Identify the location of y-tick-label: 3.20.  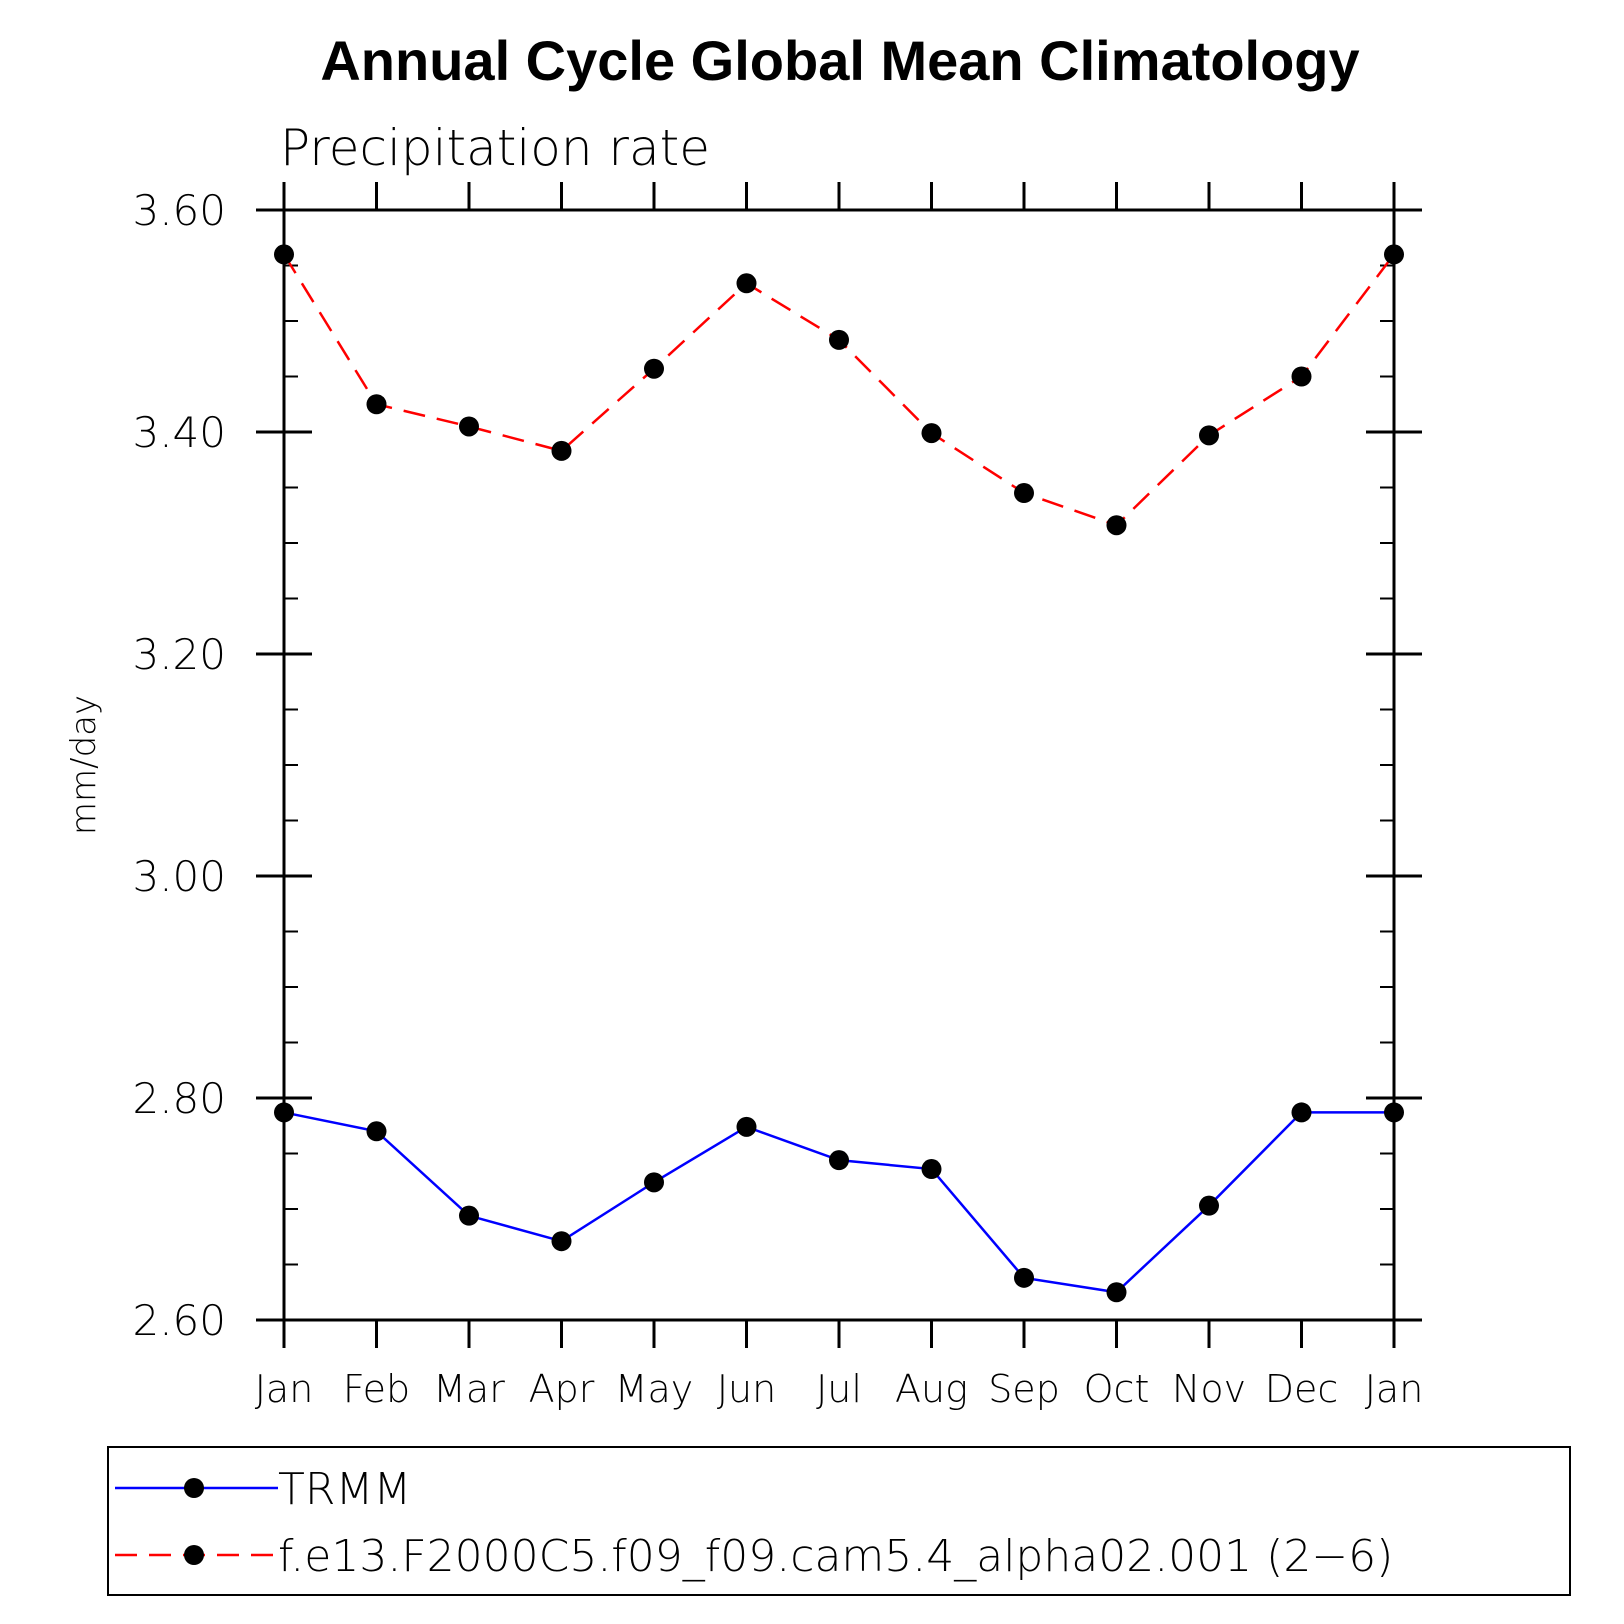
(179, 654).